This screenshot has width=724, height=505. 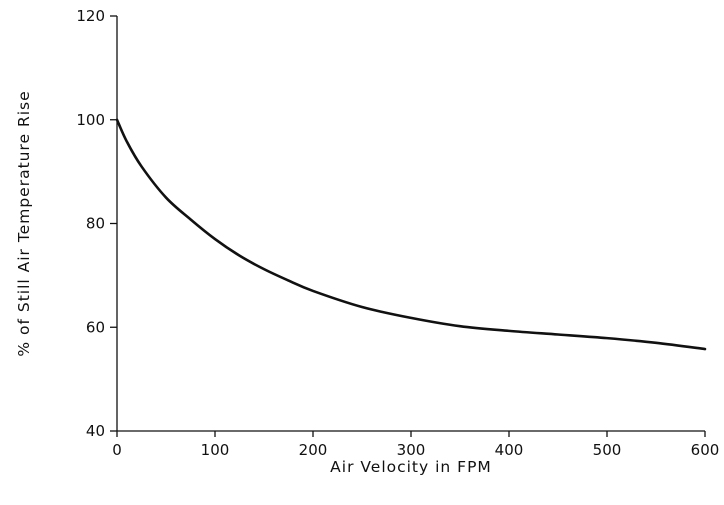 I want to click on y-tick-label: 100, so click(x=90, y=120).